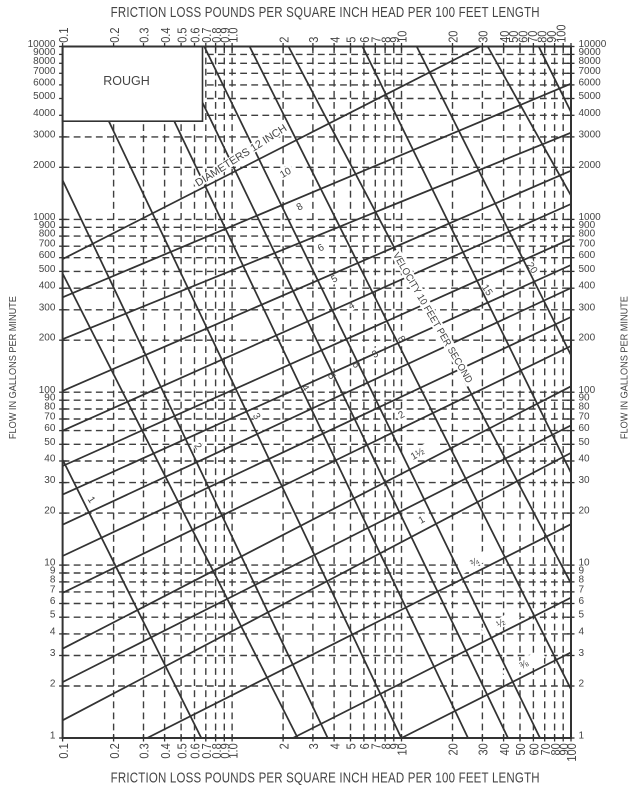  What do you see at coordinates (590, 71) in the screenshot?
I see `svg-text: 7000` at bounding box center [590, 71].